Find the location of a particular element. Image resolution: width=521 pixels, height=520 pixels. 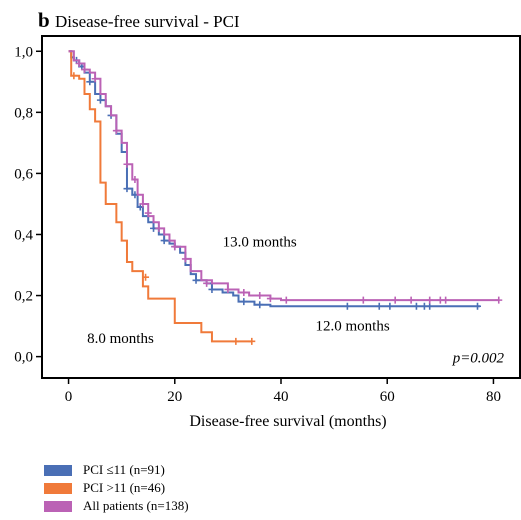

x-tick-label: 80 is located at coordinates (493, 397).